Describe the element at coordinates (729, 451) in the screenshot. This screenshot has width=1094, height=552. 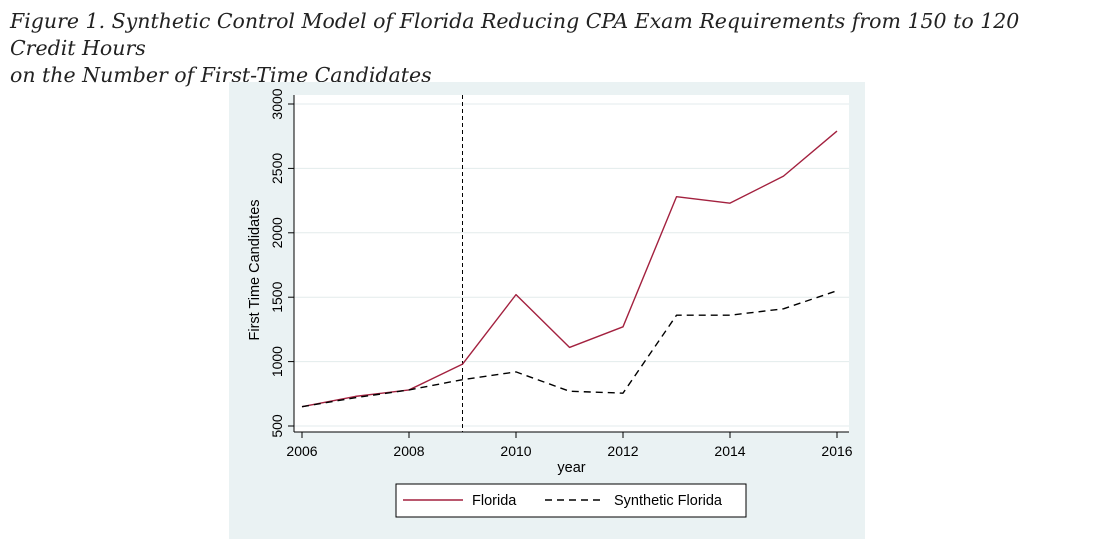
I see `x-tick-label-2014: 2014` at that location.